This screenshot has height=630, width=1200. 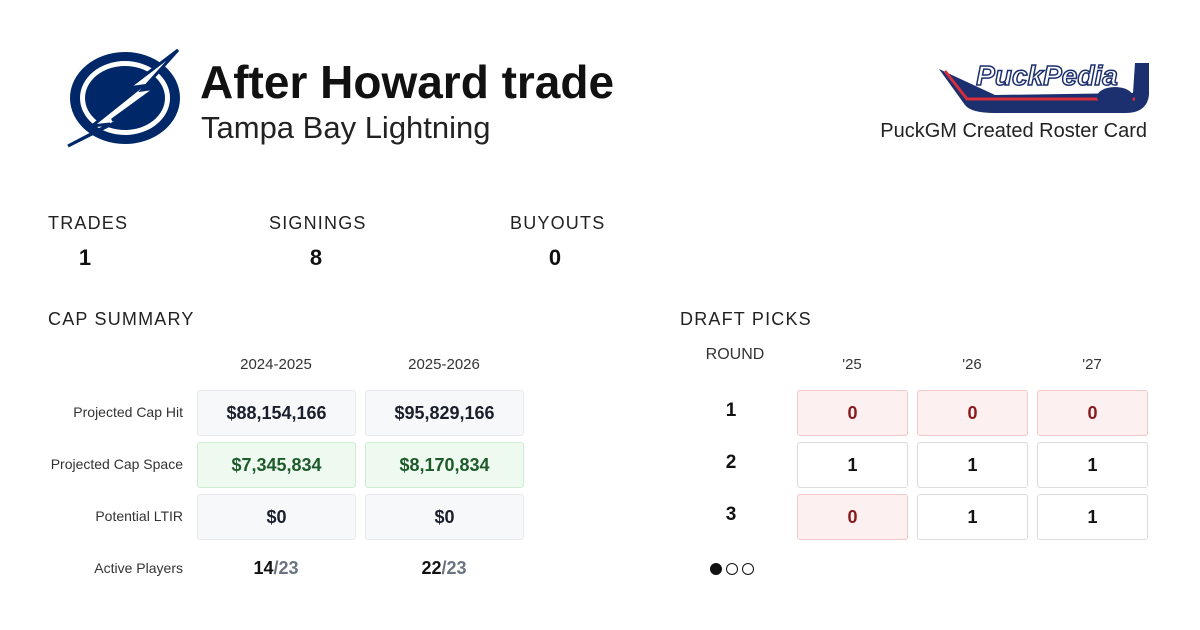 What do you see at coordinates (731, 514) in the screenshot?
I see `round-number: 3` at bounding box center [731, 514].